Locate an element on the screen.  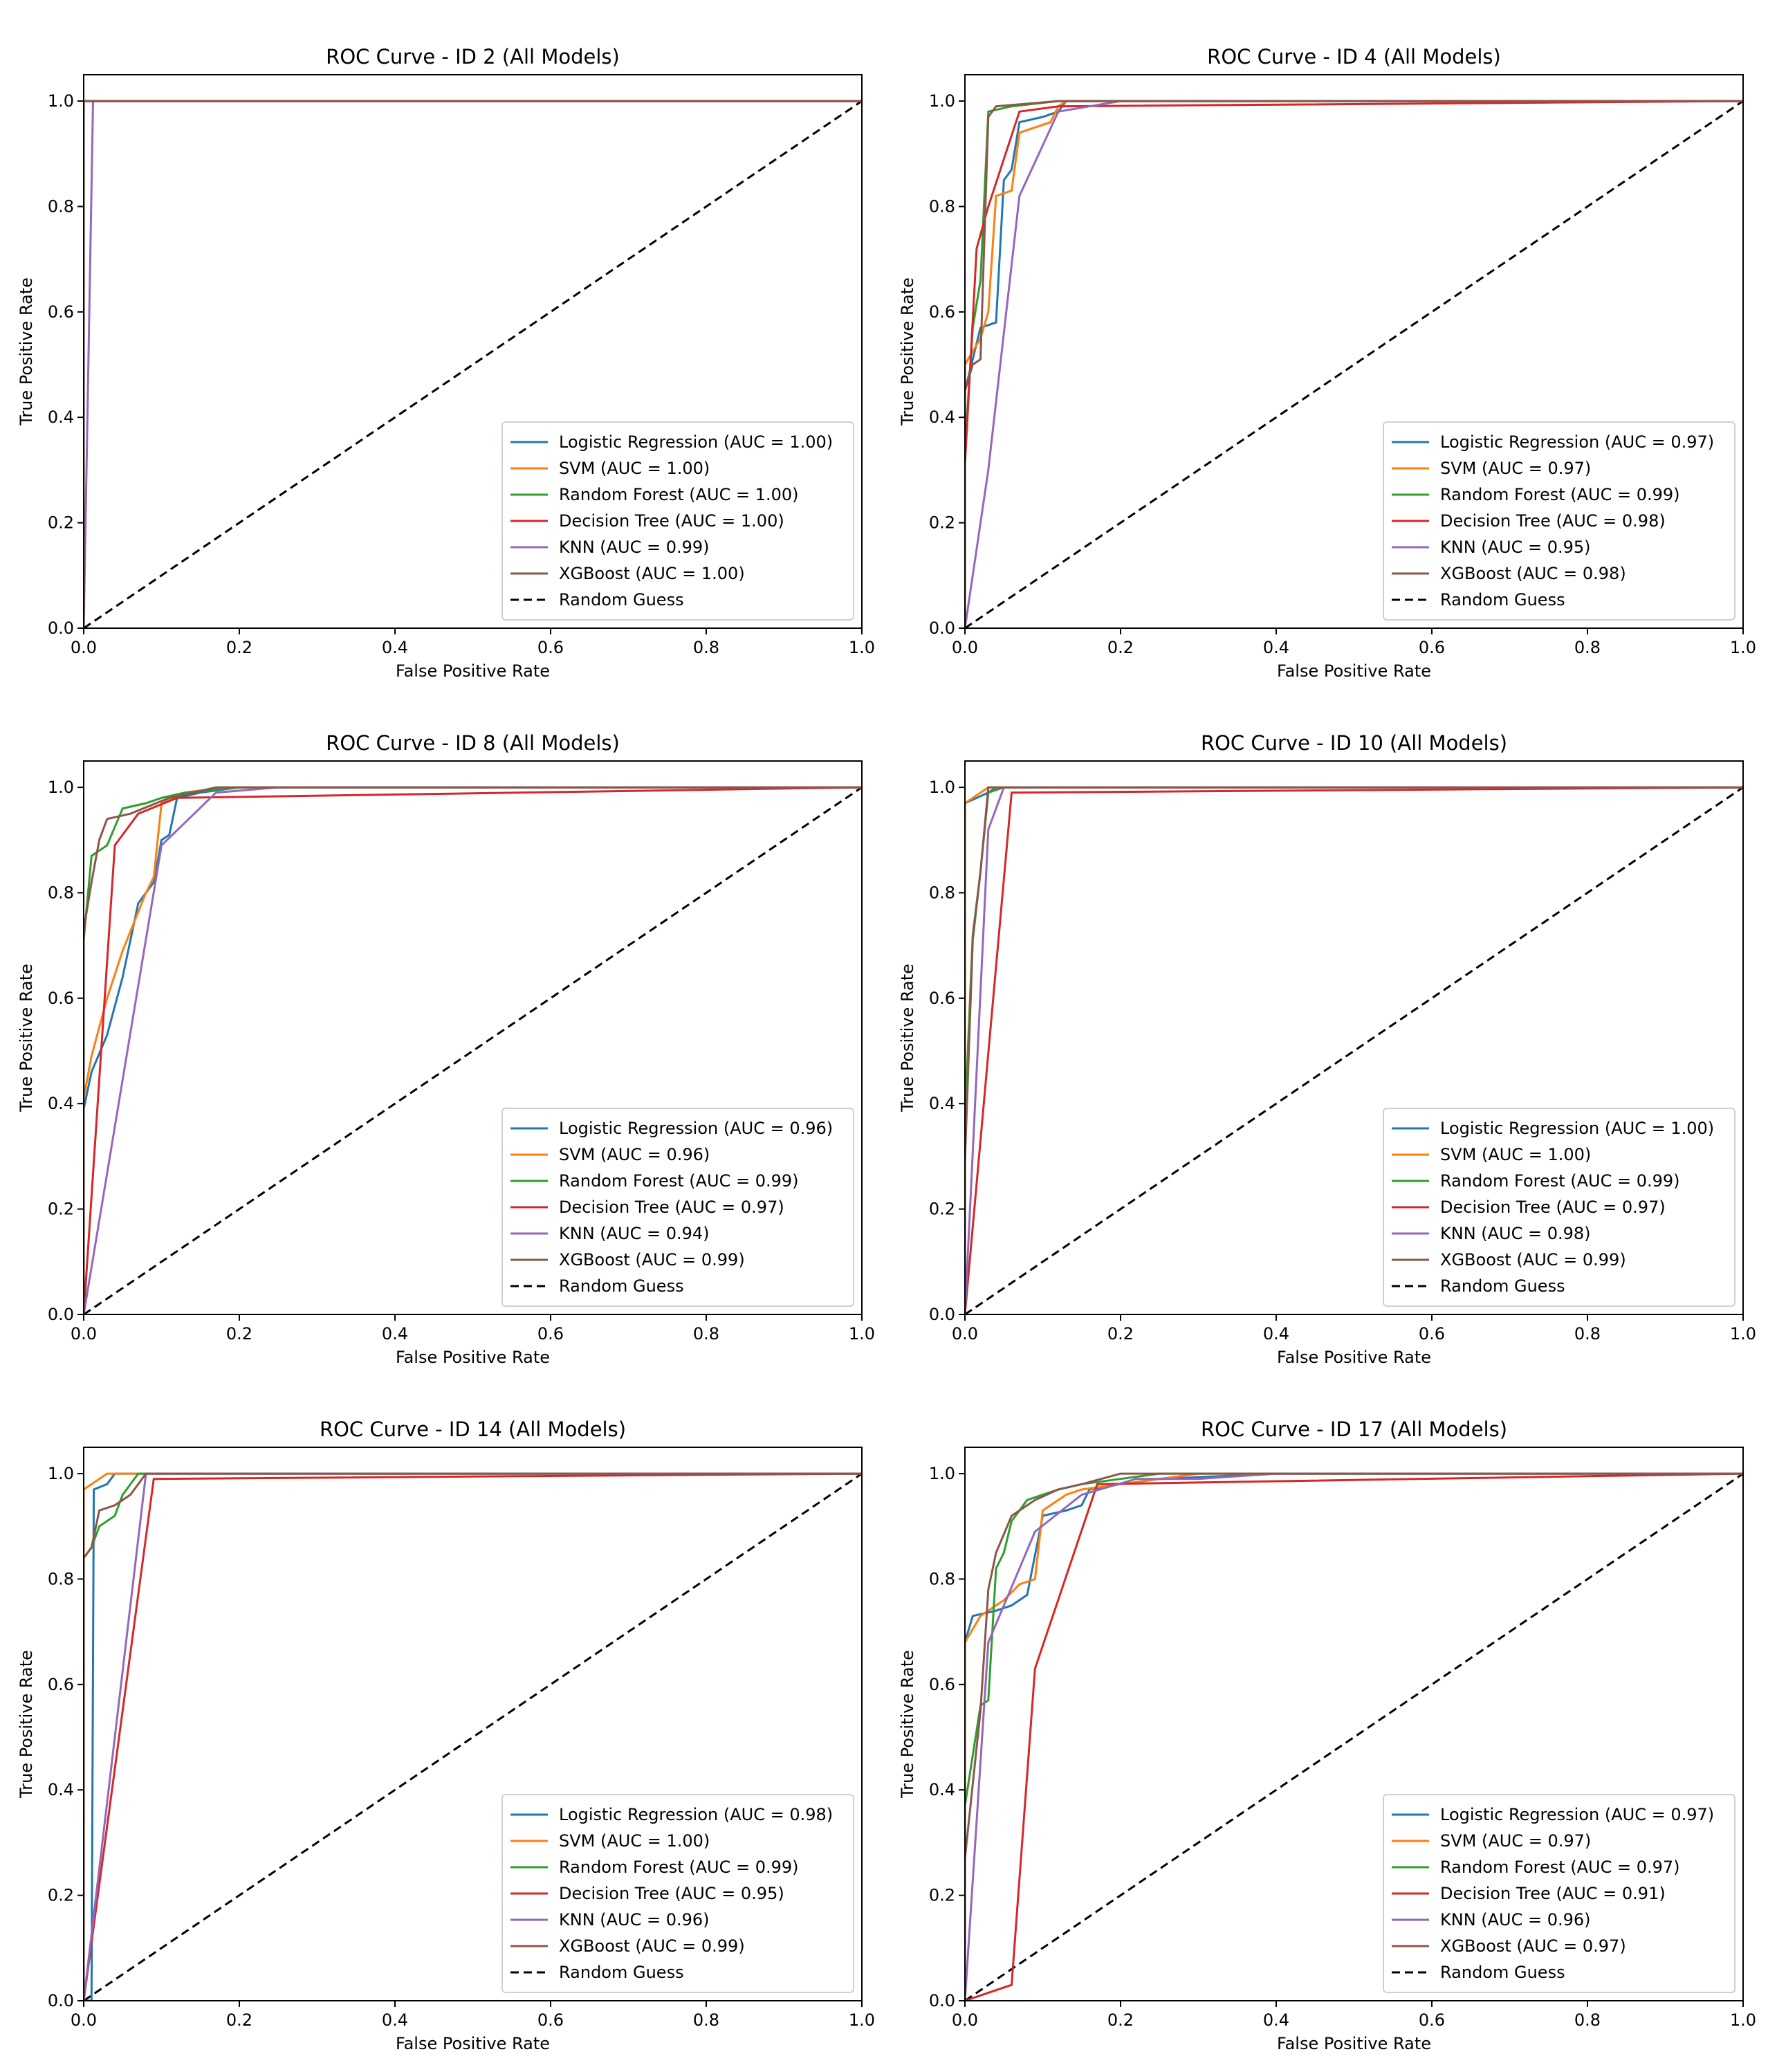
legend-label: Random Forest (AUC = 1.00) is located at coordinates (679, 495).